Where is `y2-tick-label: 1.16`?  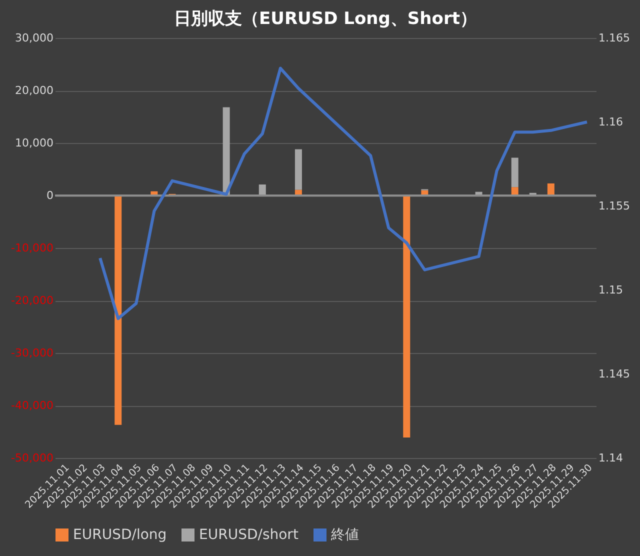
y2-tick-label: 1.16 is located at coordinates (610, 122).